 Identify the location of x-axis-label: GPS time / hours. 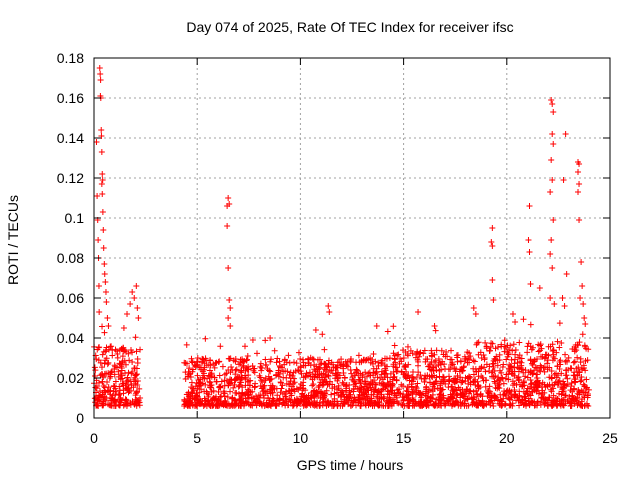
(350, 465).